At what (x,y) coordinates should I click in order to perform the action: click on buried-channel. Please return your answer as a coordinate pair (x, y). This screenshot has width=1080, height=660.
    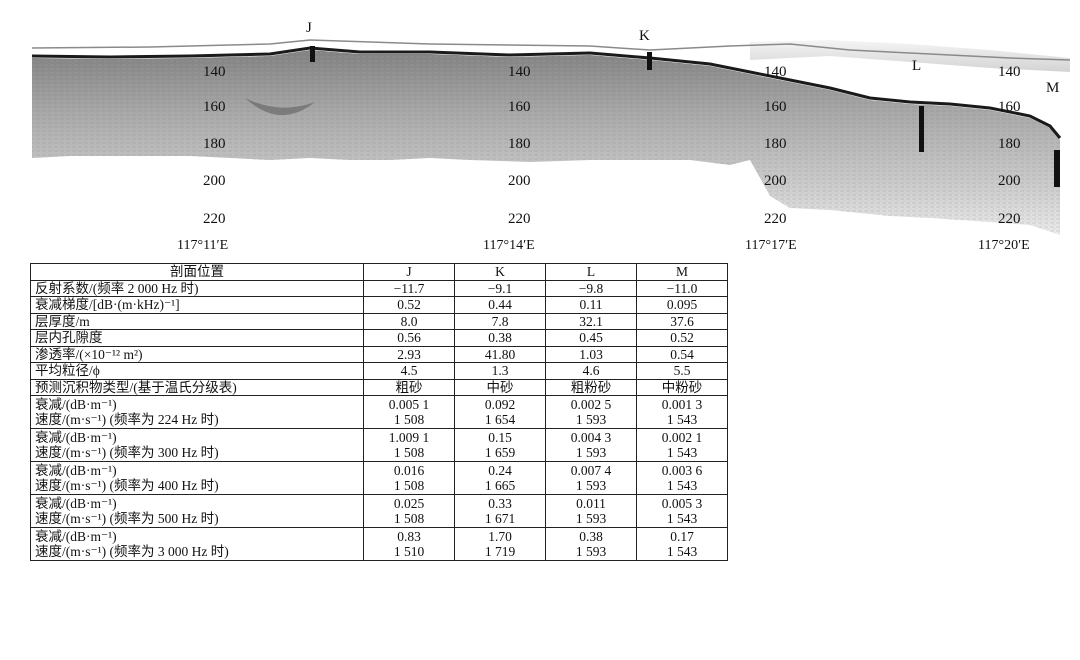
    Looking at the image, I should click on (280, 107).